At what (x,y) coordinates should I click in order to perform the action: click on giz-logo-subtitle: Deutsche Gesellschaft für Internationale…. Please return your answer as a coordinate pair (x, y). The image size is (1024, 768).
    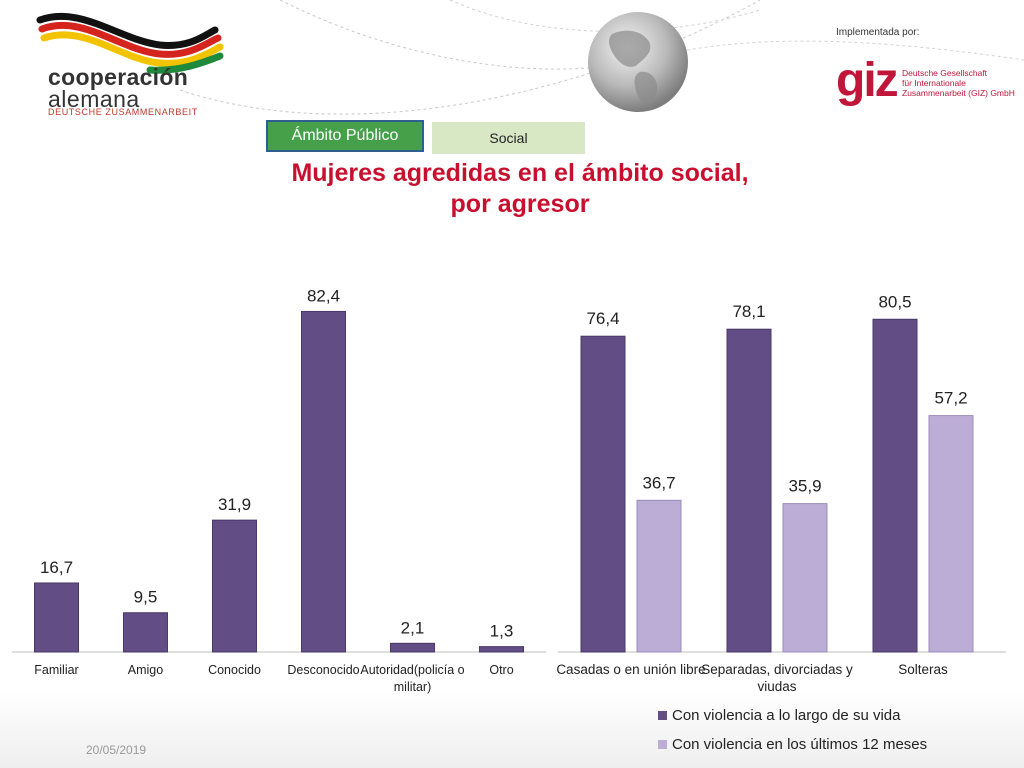
    Looking at the image, I should click on (958, 83).